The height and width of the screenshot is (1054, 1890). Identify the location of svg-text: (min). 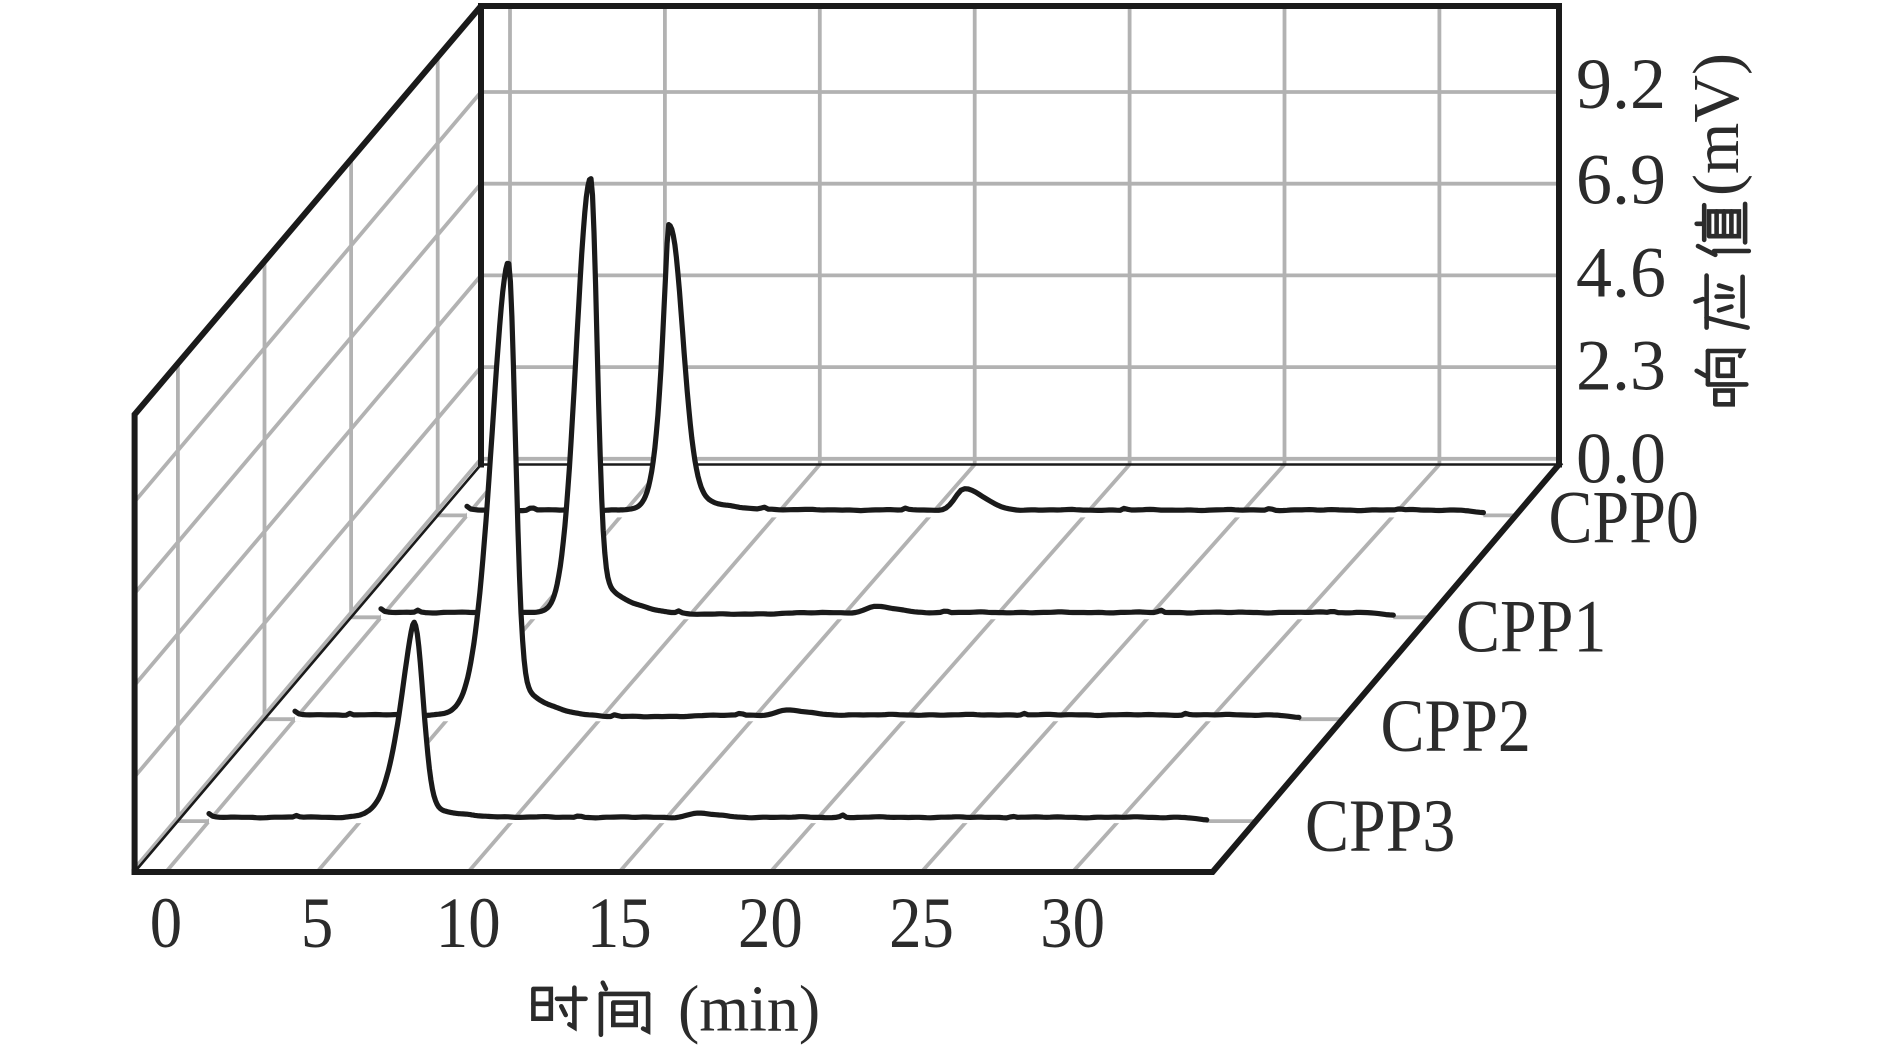
(749, 1009).